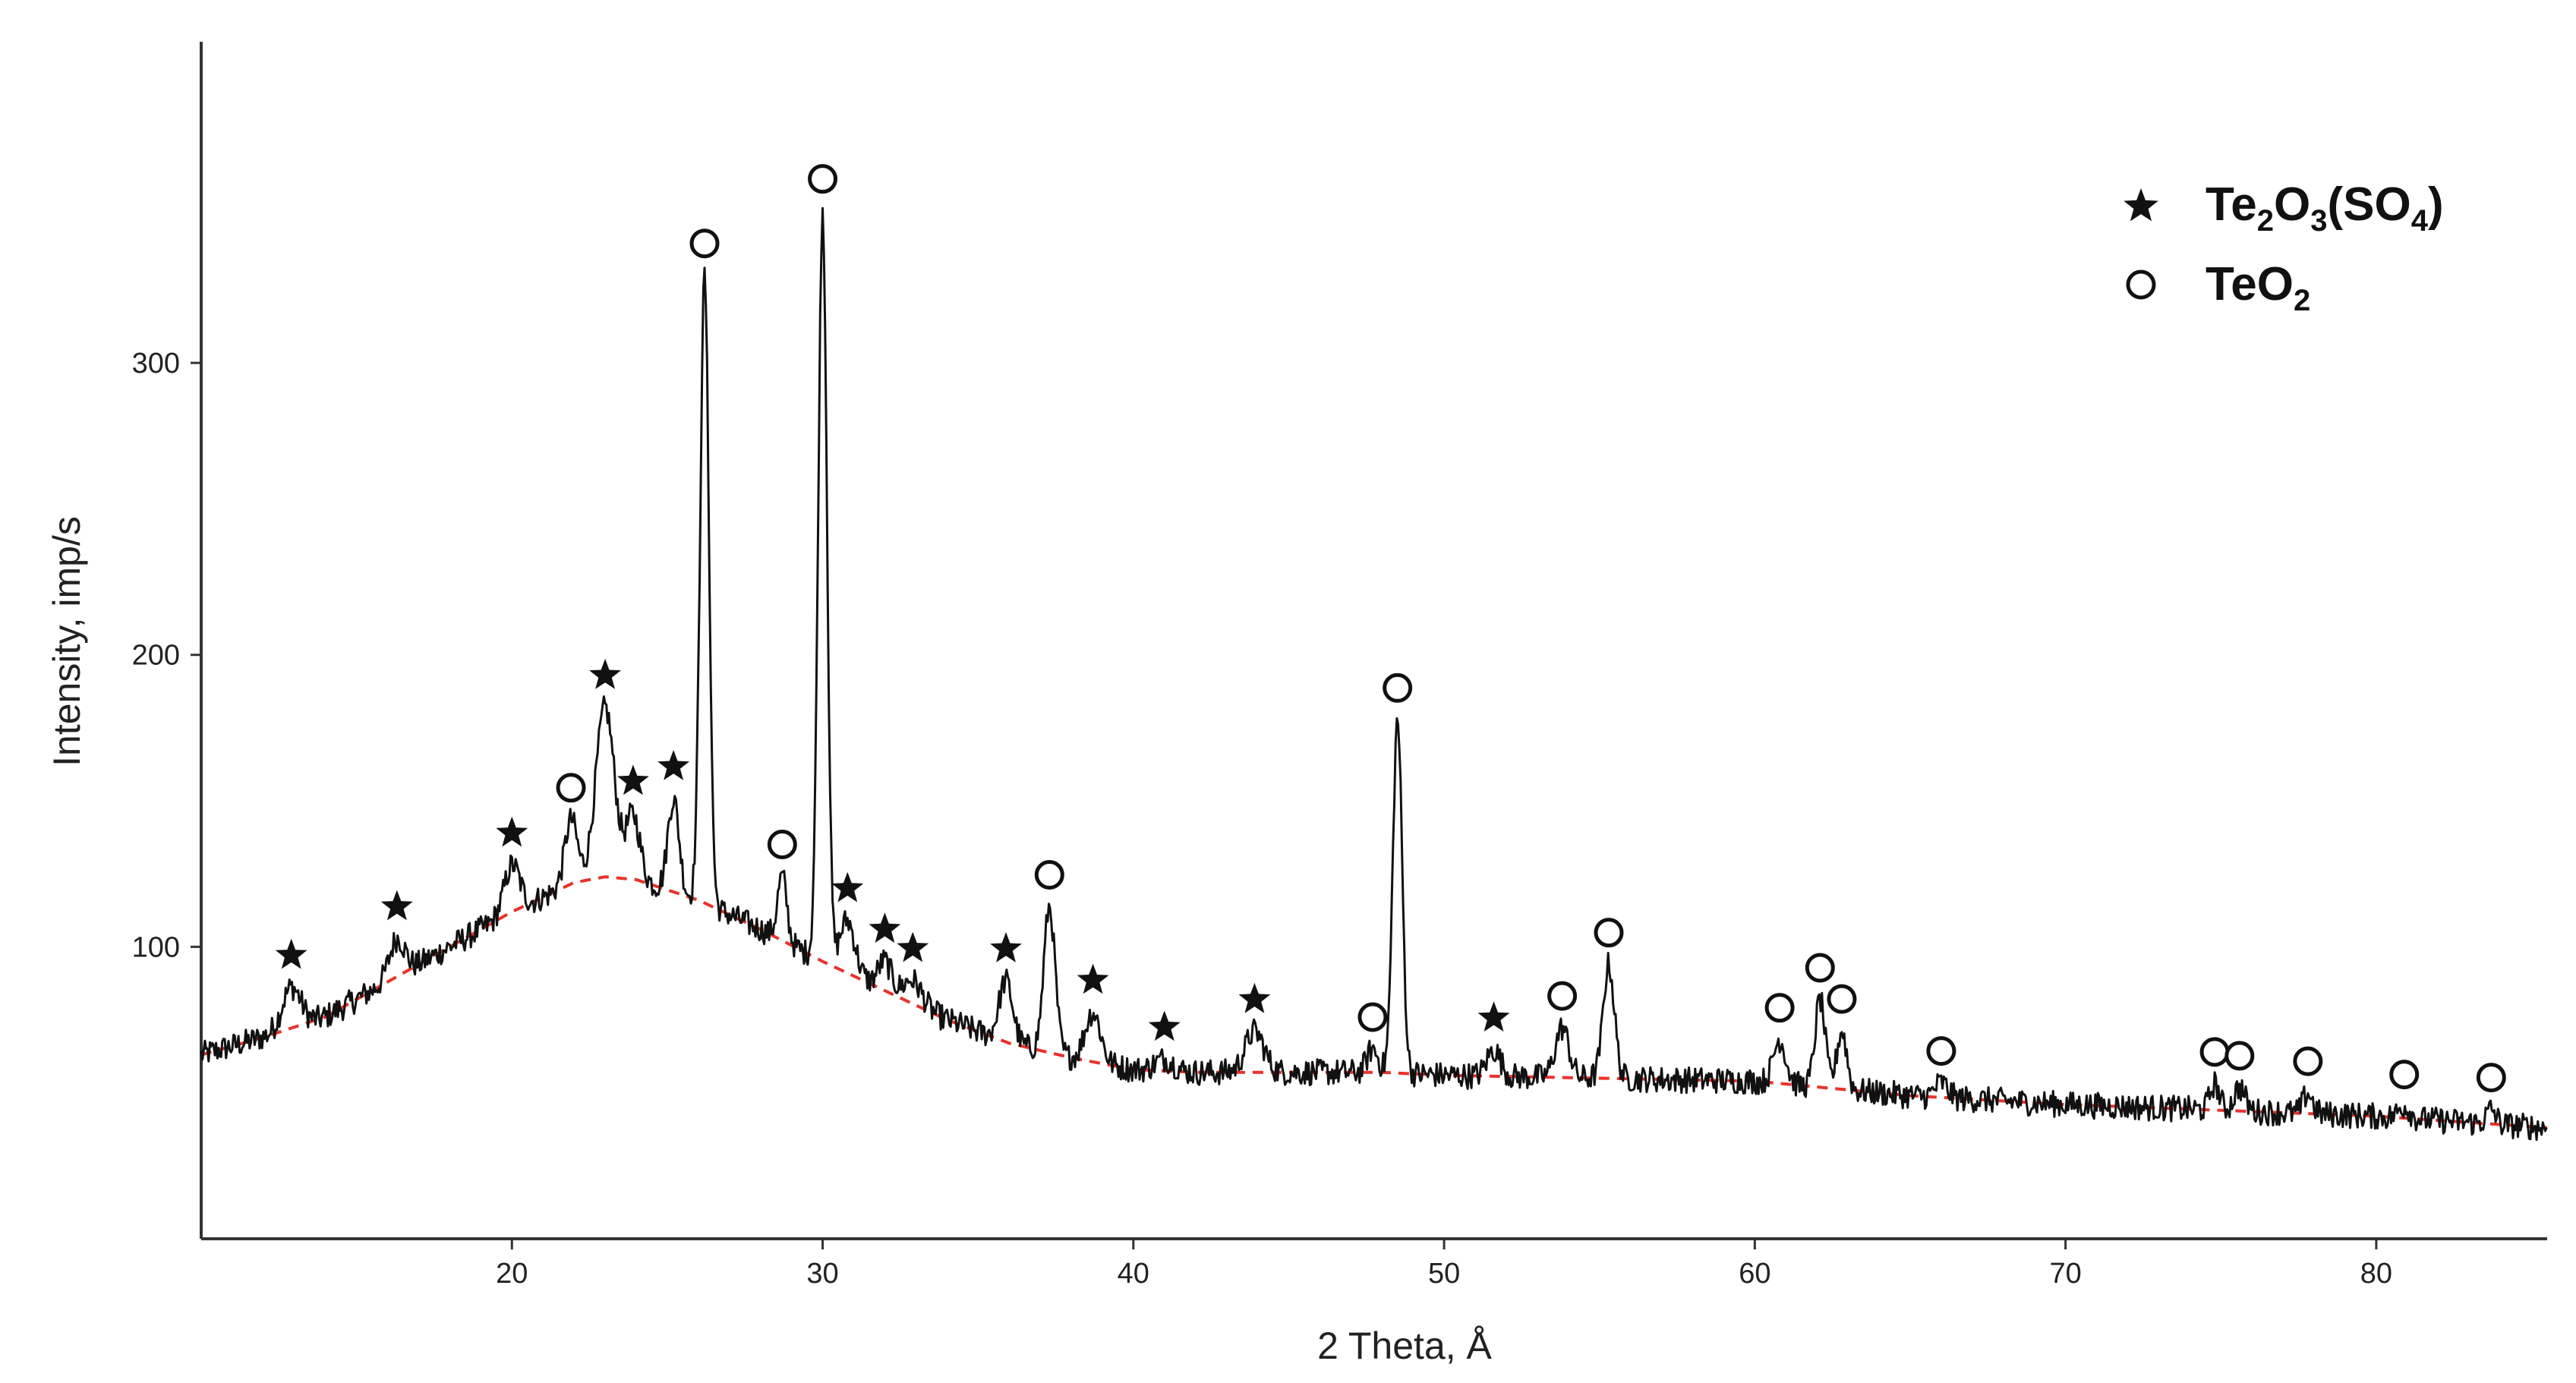 This screenshot has width=2576, height=1383. Describe the element at coordinates (156, 364) in the screenshot. I see `y-tick-label: 300` at that location.